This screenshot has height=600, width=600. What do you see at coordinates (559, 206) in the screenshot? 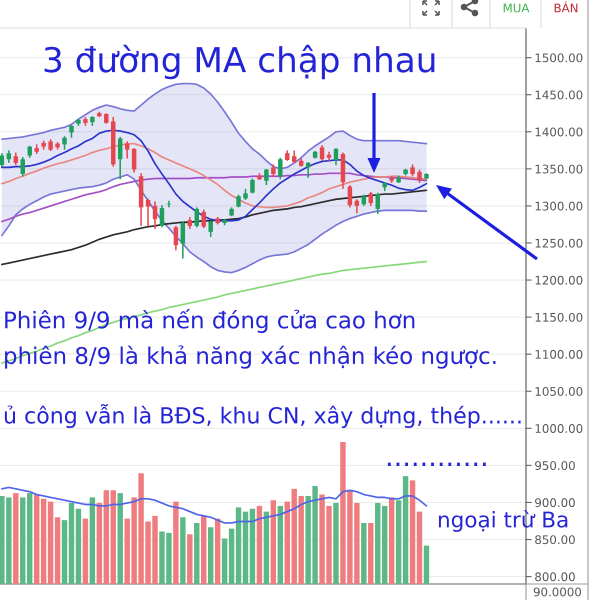
I see `y-tick-label: 1300.00` at bounding box center [559, 206].